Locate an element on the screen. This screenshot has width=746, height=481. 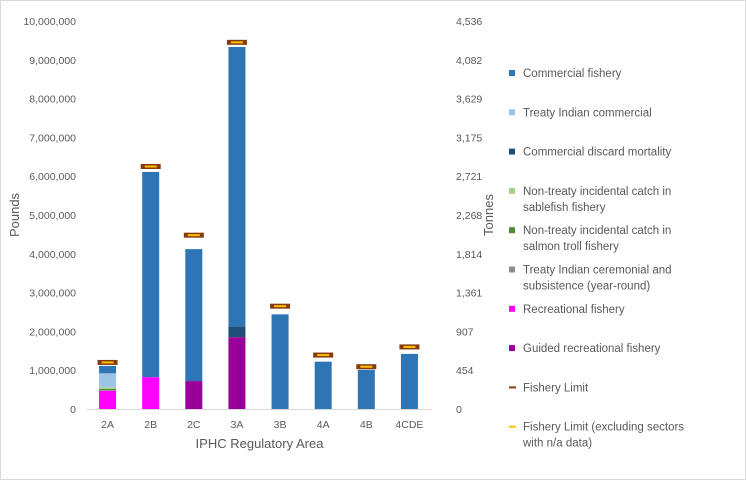
y-tick-label: 8,000,000 is located at coordinates (52, 100).